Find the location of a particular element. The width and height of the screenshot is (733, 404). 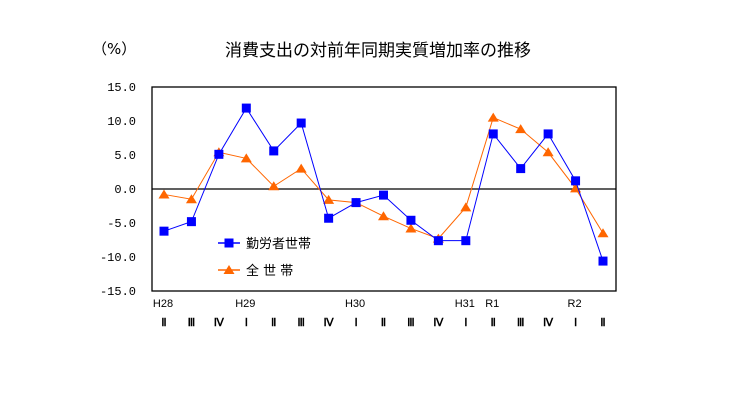

legend-square-icon is located at coordinates (229, 243).